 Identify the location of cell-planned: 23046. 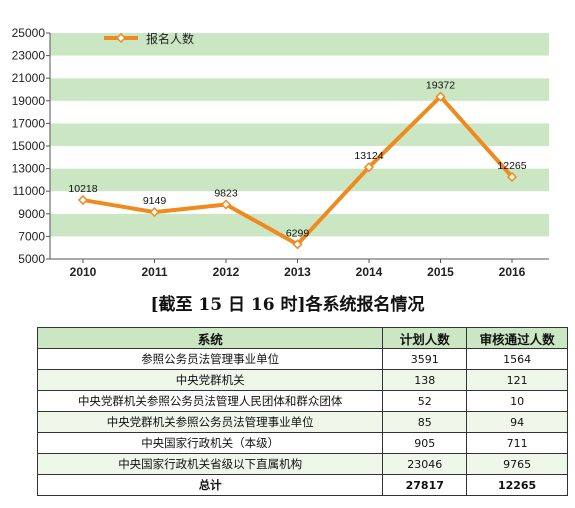
(425, 464).